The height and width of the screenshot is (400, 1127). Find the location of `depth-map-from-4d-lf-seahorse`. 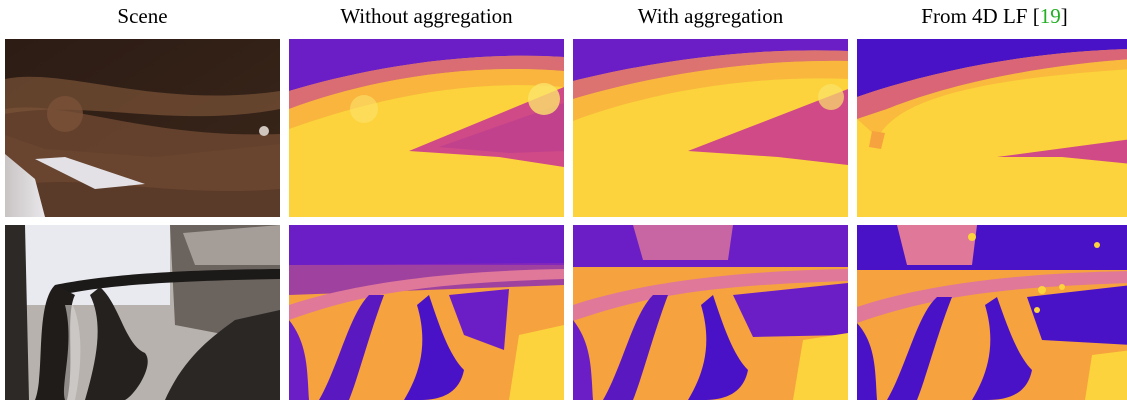

depth-map-from-4d-lf-seahorse is located at coordinates (992, 312).